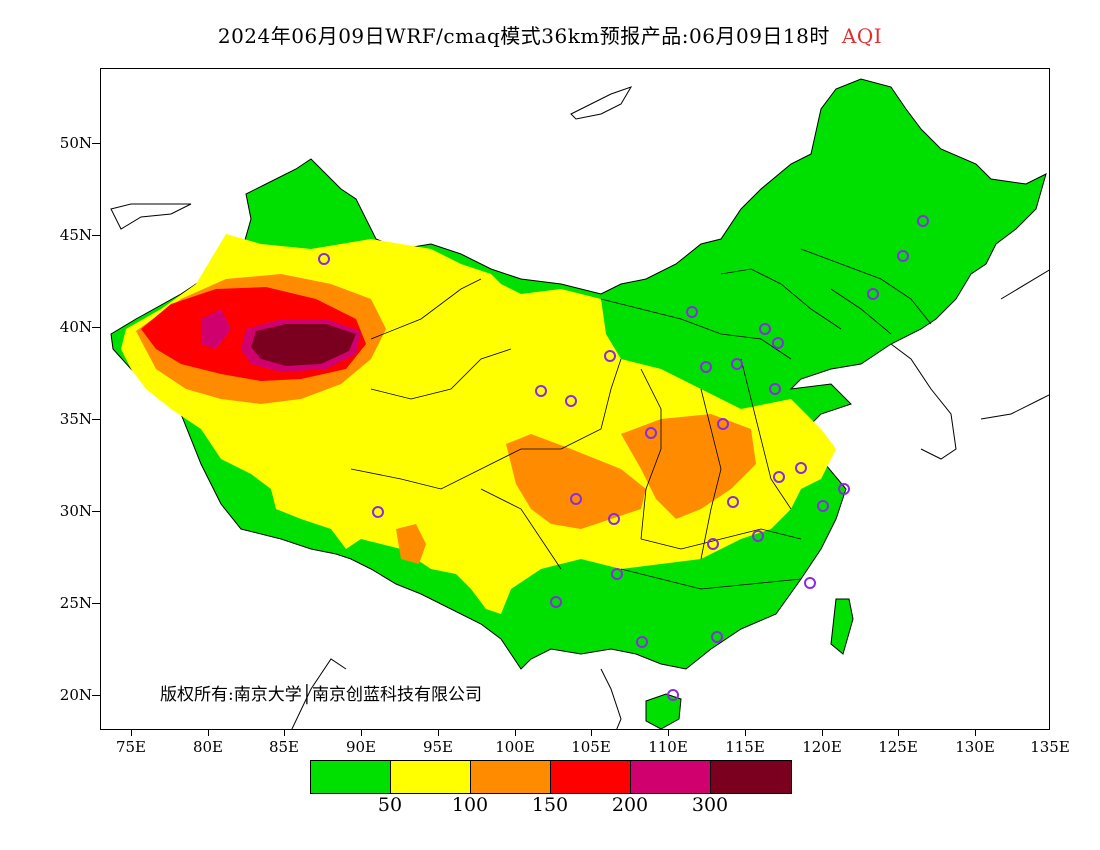  Describe the element at coordinates (75, 695) in the screenshot. I see `y-axis-label: 20N` at that location.